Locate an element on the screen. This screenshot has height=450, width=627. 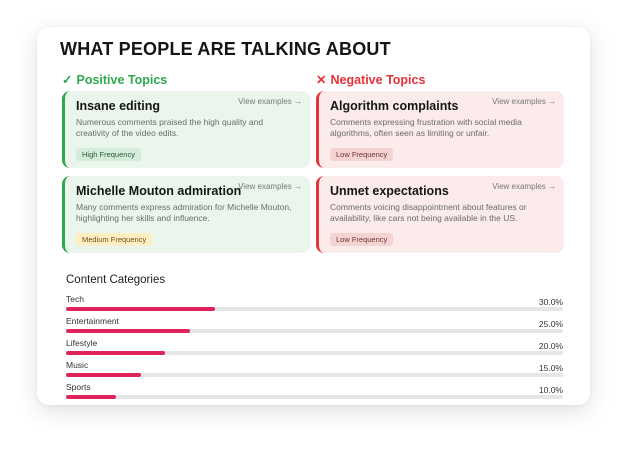
cross-icon: ✕ is located at coordinates (321, 80).